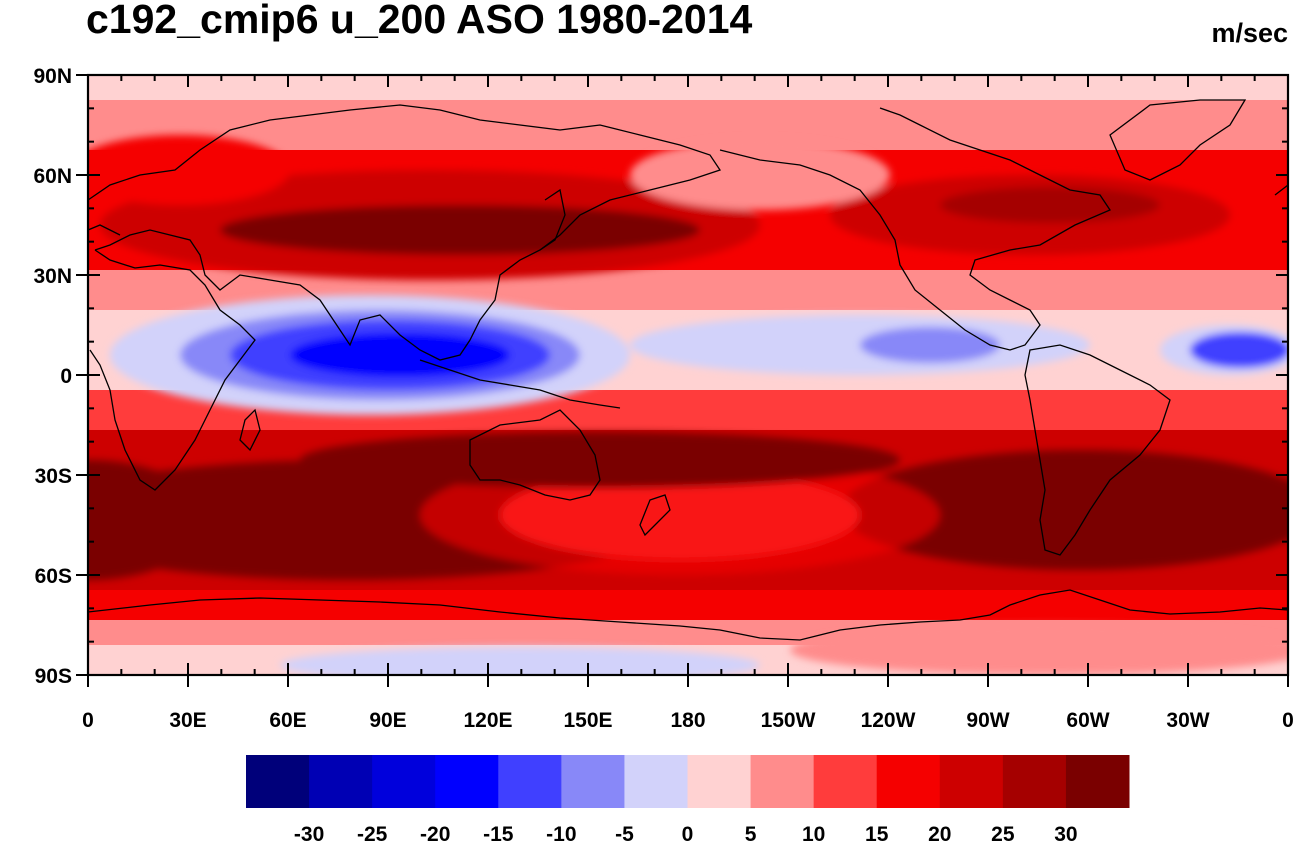 The image size is (1310, 847). What do you see at coordinates (987, 720) in the screenshot?
I see `longitude-label: 90W` at bounding box center [987, 720].